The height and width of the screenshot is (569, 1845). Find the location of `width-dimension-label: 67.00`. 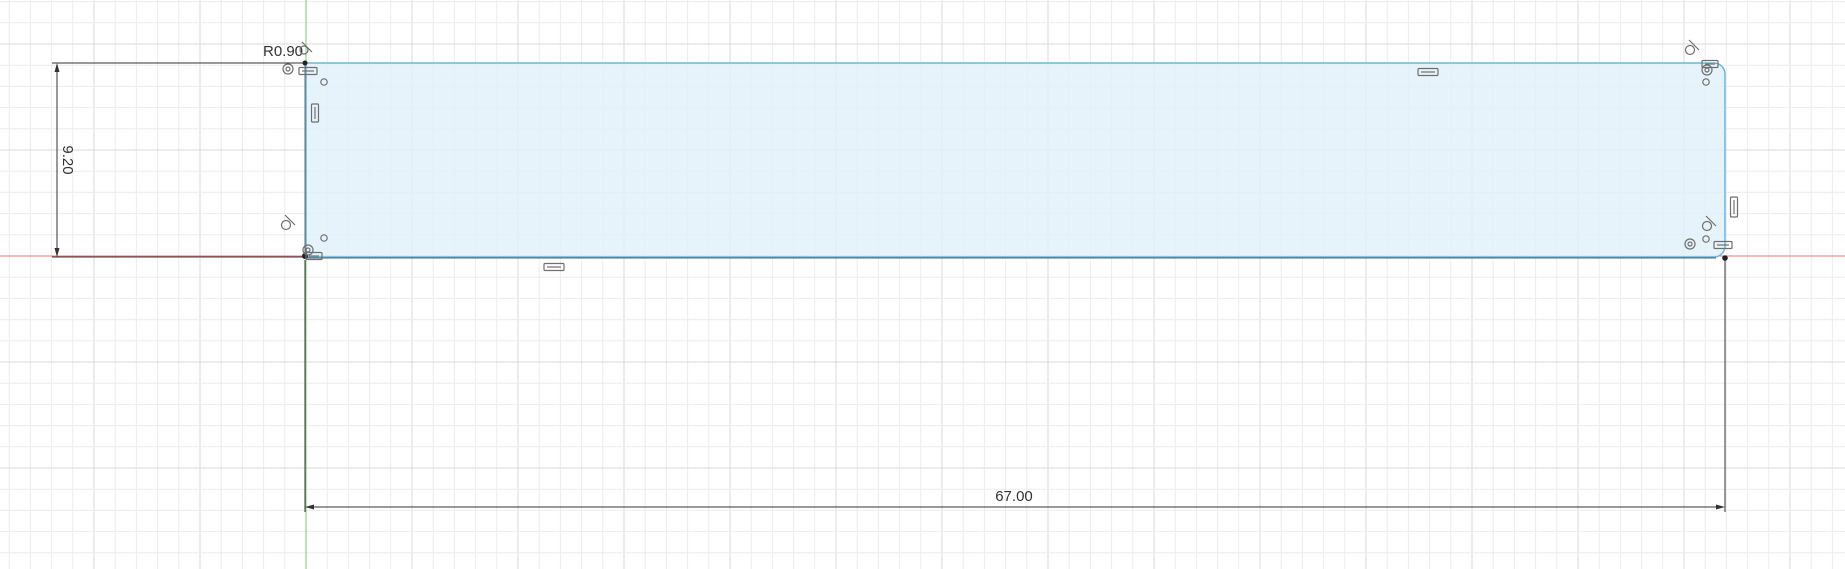

width-dimension-label: 67.00 is located at coordinates (1014, 496).